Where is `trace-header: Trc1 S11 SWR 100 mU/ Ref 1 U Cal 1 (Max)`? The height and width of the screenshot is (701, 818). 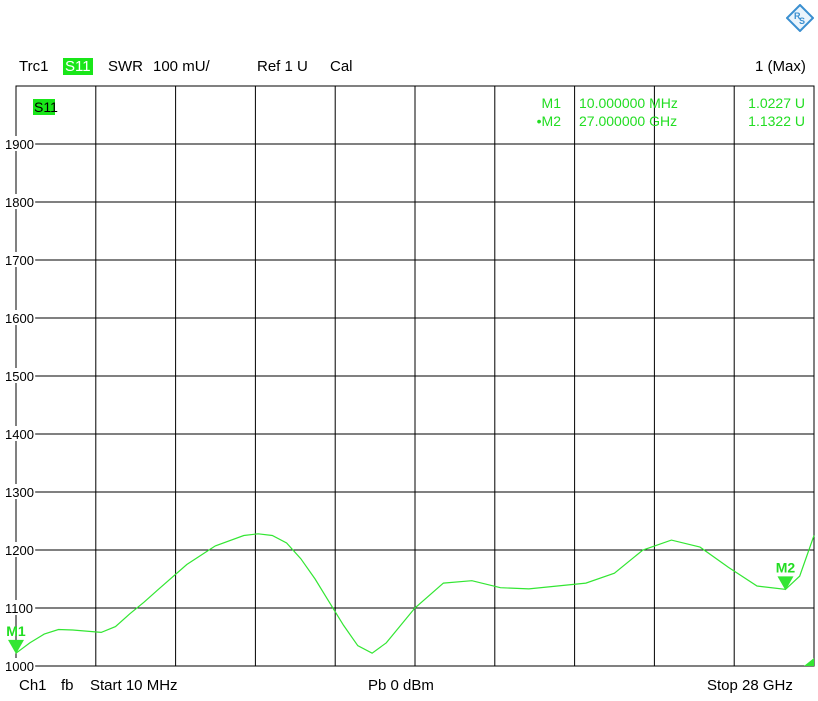
trace-header: Trc1 S11 SWR 100 mU/ Ref 1 U Cal 1 (Max) is located at coordinates (409, 68).